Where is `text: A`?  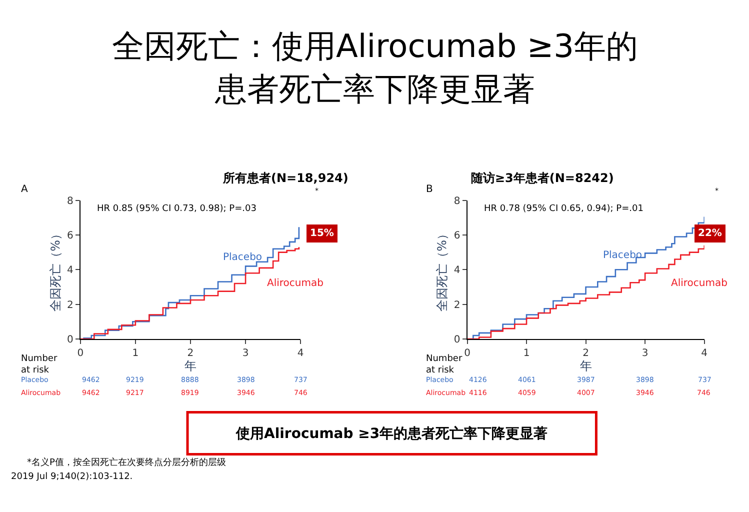
text: A is located at coordinates (24, 189).